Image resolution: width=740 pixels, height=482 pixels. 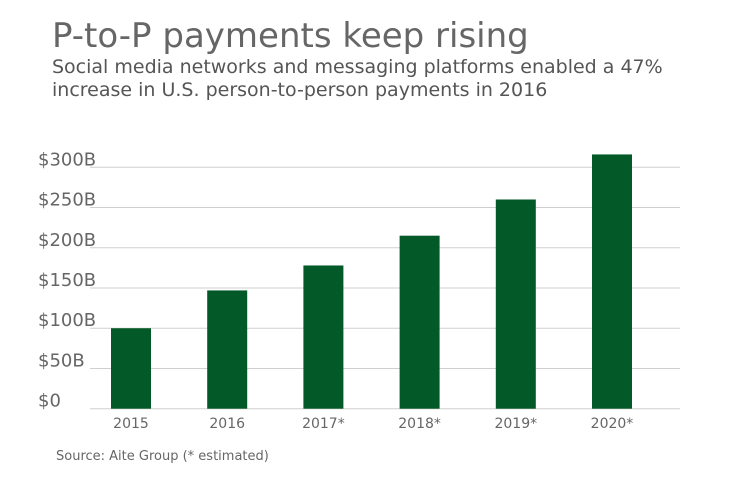 What do you see at coordinates (61, 360) in the screenshot?
I see `y-tick-label: $50B` at bounding box center [61, 360].